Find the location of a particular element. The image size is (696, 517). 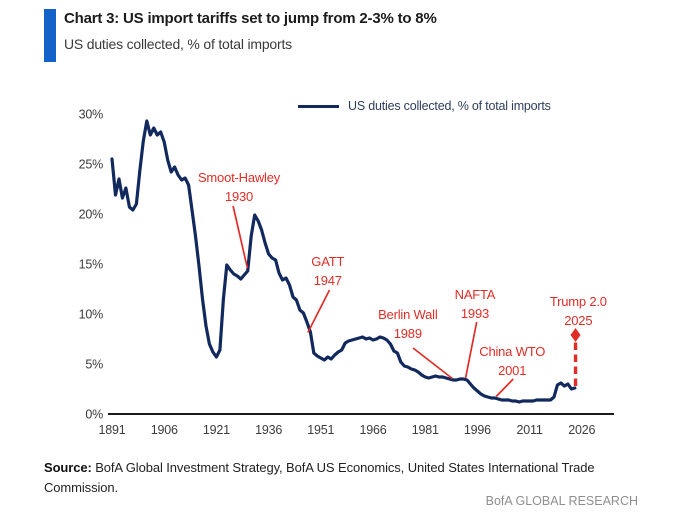

annotation-label-trump-2-0-2025: Trump 2.0 is located at coordinates (578, 301).